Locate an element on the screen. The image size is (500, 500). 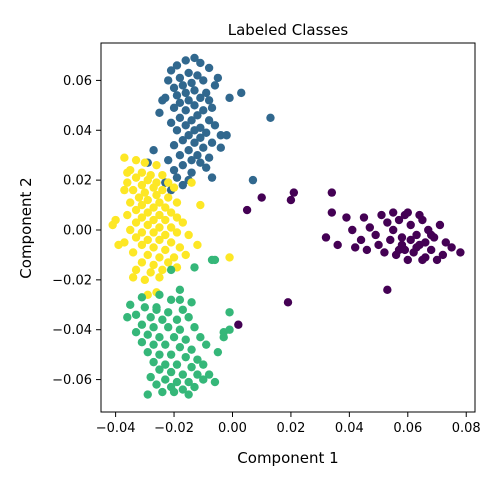
y-tick-label: −0.02 is located at coordinates (72, 280).